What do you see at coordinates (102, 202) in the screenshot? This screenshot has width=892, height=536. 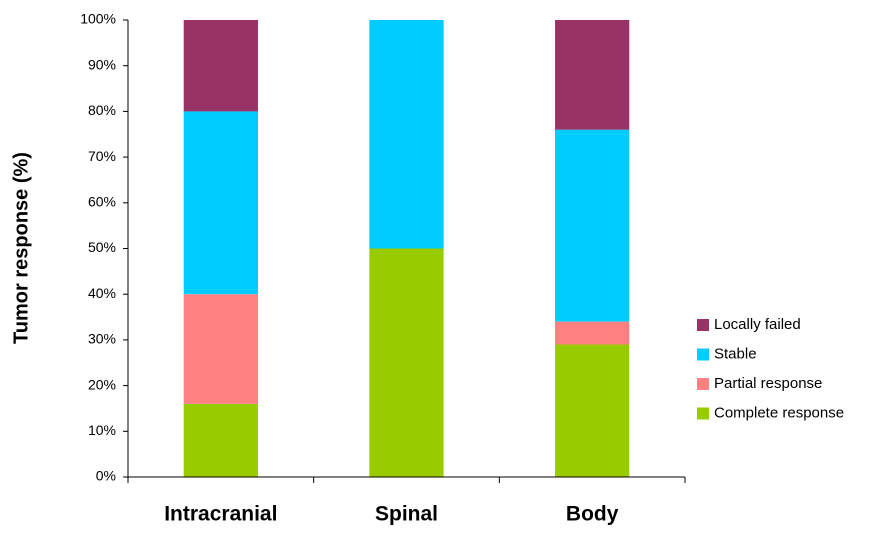 I see `y-tick-label: 60%` at bounding box center [102, 202].